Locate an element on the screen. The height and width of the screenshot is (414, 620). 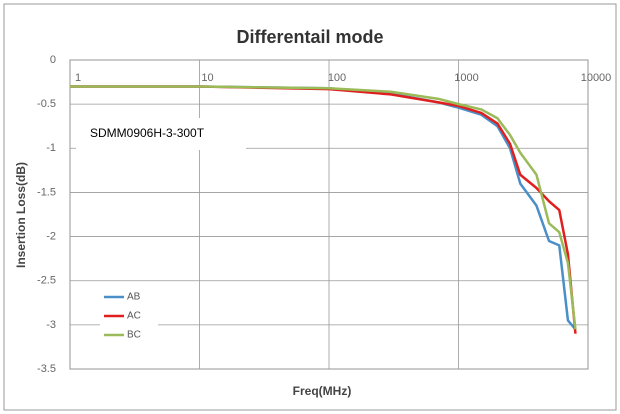
annotation-box is located at coordinates (161, 134).